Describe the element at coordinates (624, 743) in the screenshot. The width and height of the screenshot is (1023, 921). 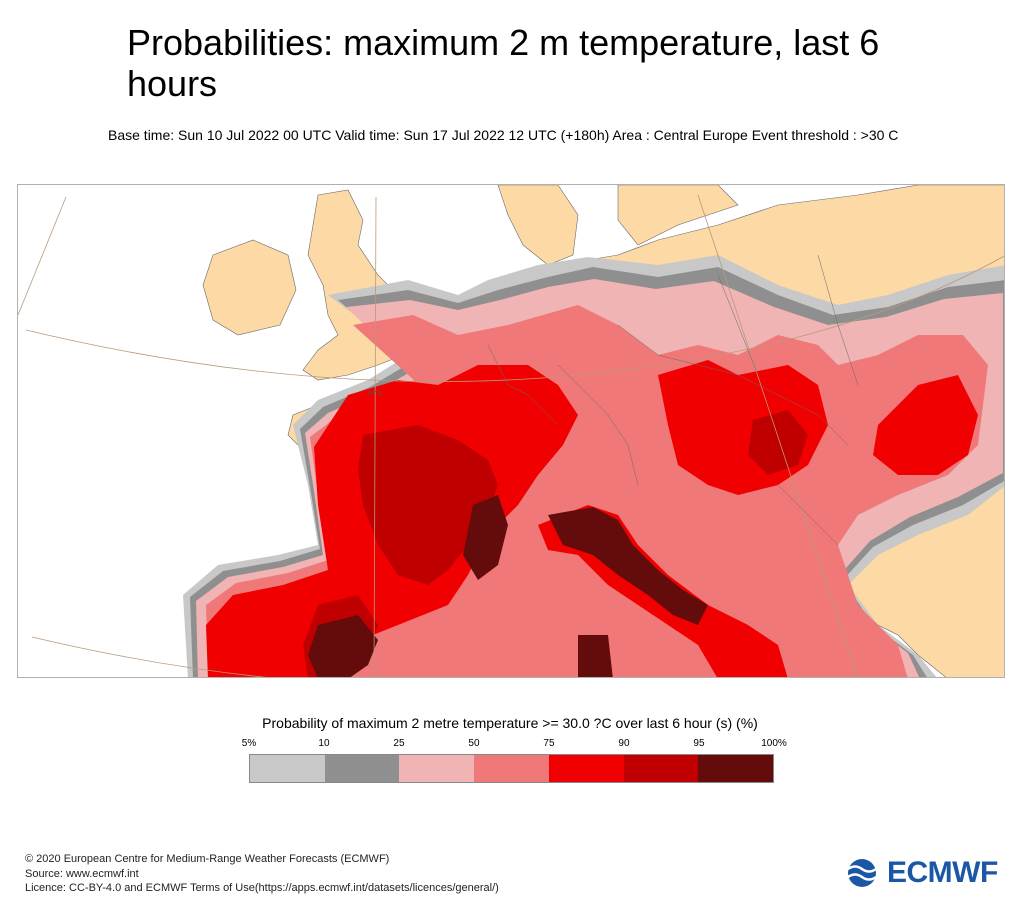
I see `legend-tick: 90` at that location.